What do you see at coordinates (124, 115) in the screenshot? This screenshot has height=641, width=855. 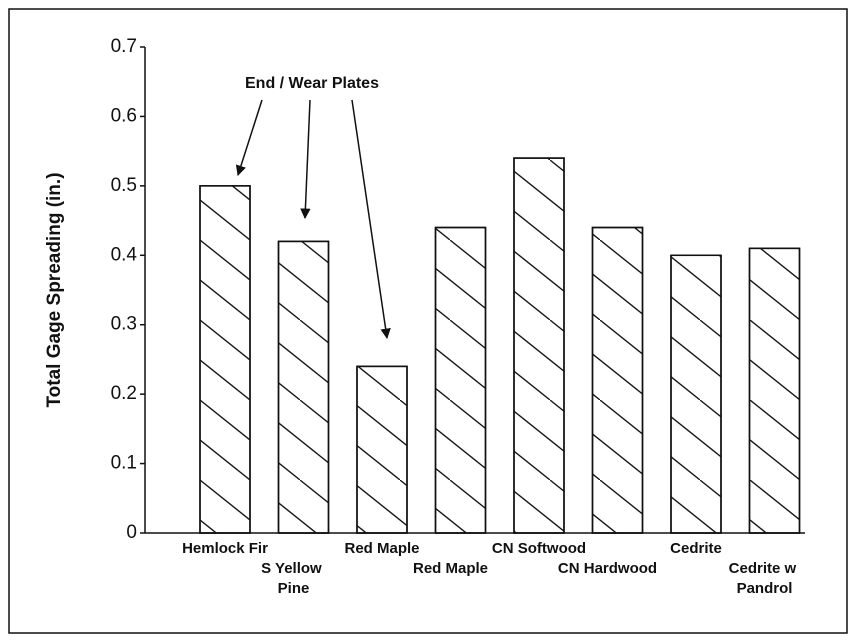 I see `y-tick-label: 0.6` at bounding box center [124, 115].